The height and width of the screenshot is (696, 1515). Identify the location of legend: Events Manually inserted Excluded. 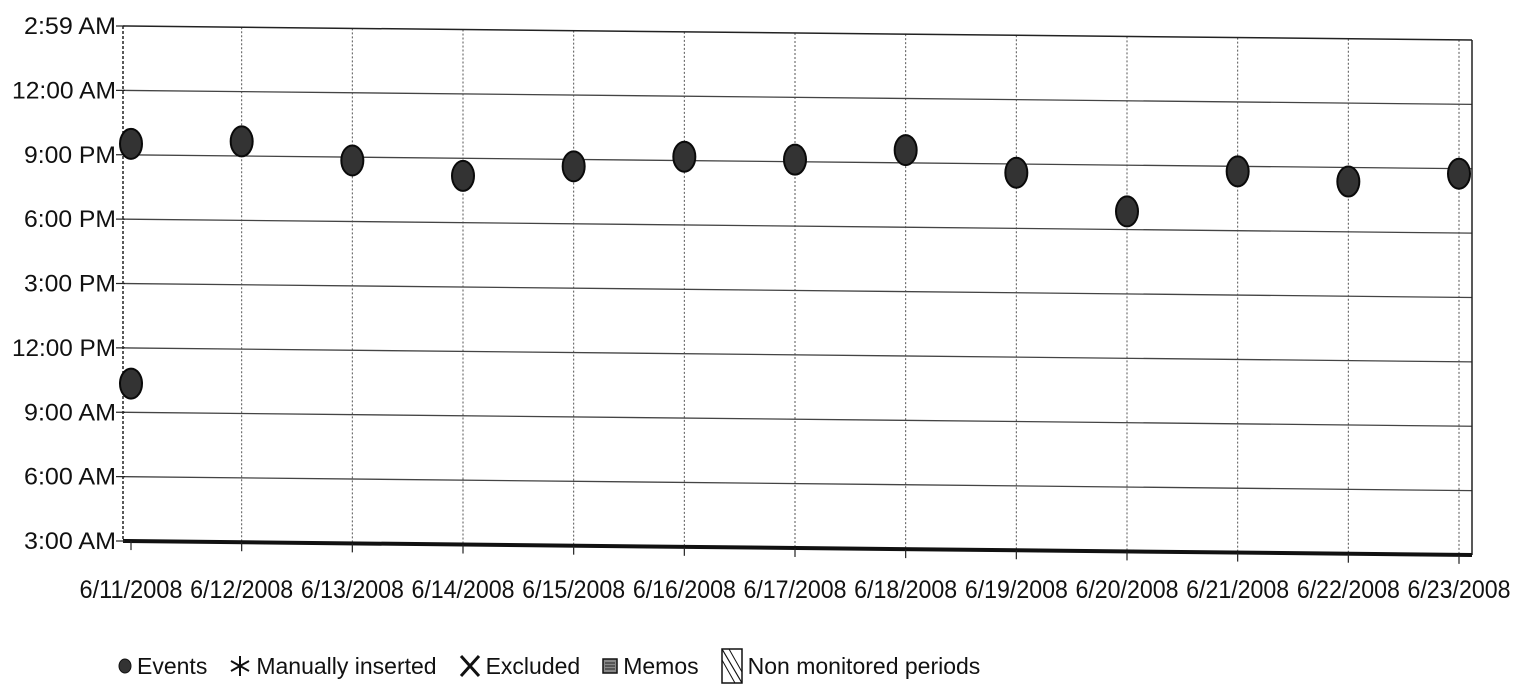
(560, 666).